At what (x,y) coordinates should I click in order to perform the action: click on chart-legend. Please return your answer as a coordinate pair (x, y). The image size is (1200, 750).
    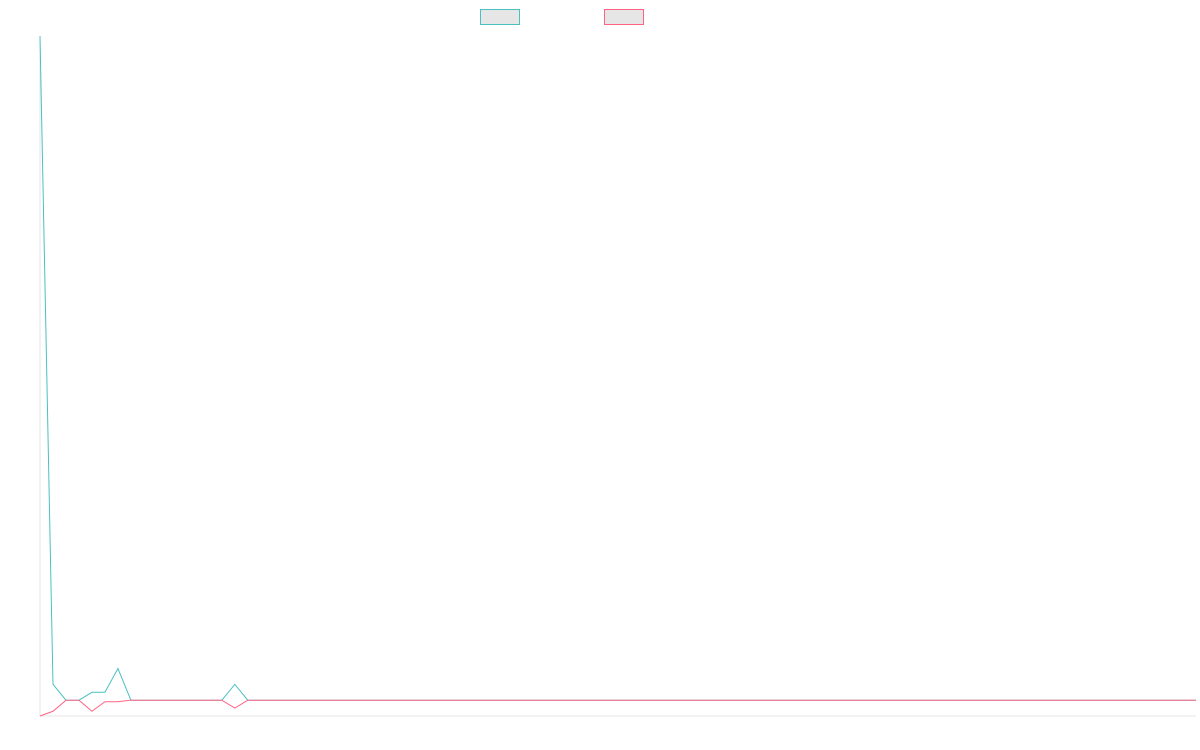
    Looking at the image, I should click on (570, 19).